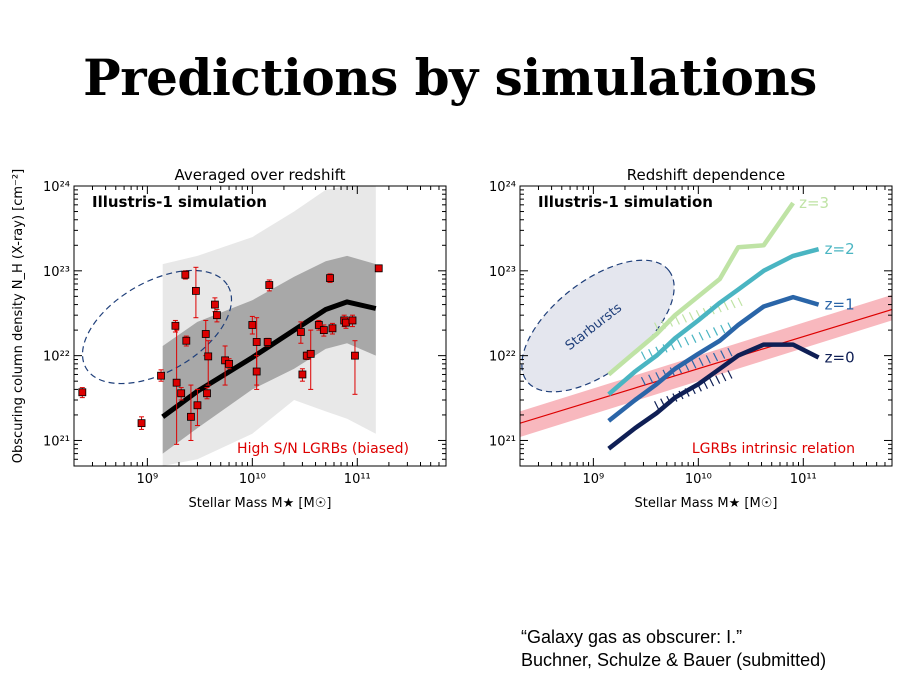 This screenshot has height=675, width=900. I want to click on series-line-z2, so click(713, 322).